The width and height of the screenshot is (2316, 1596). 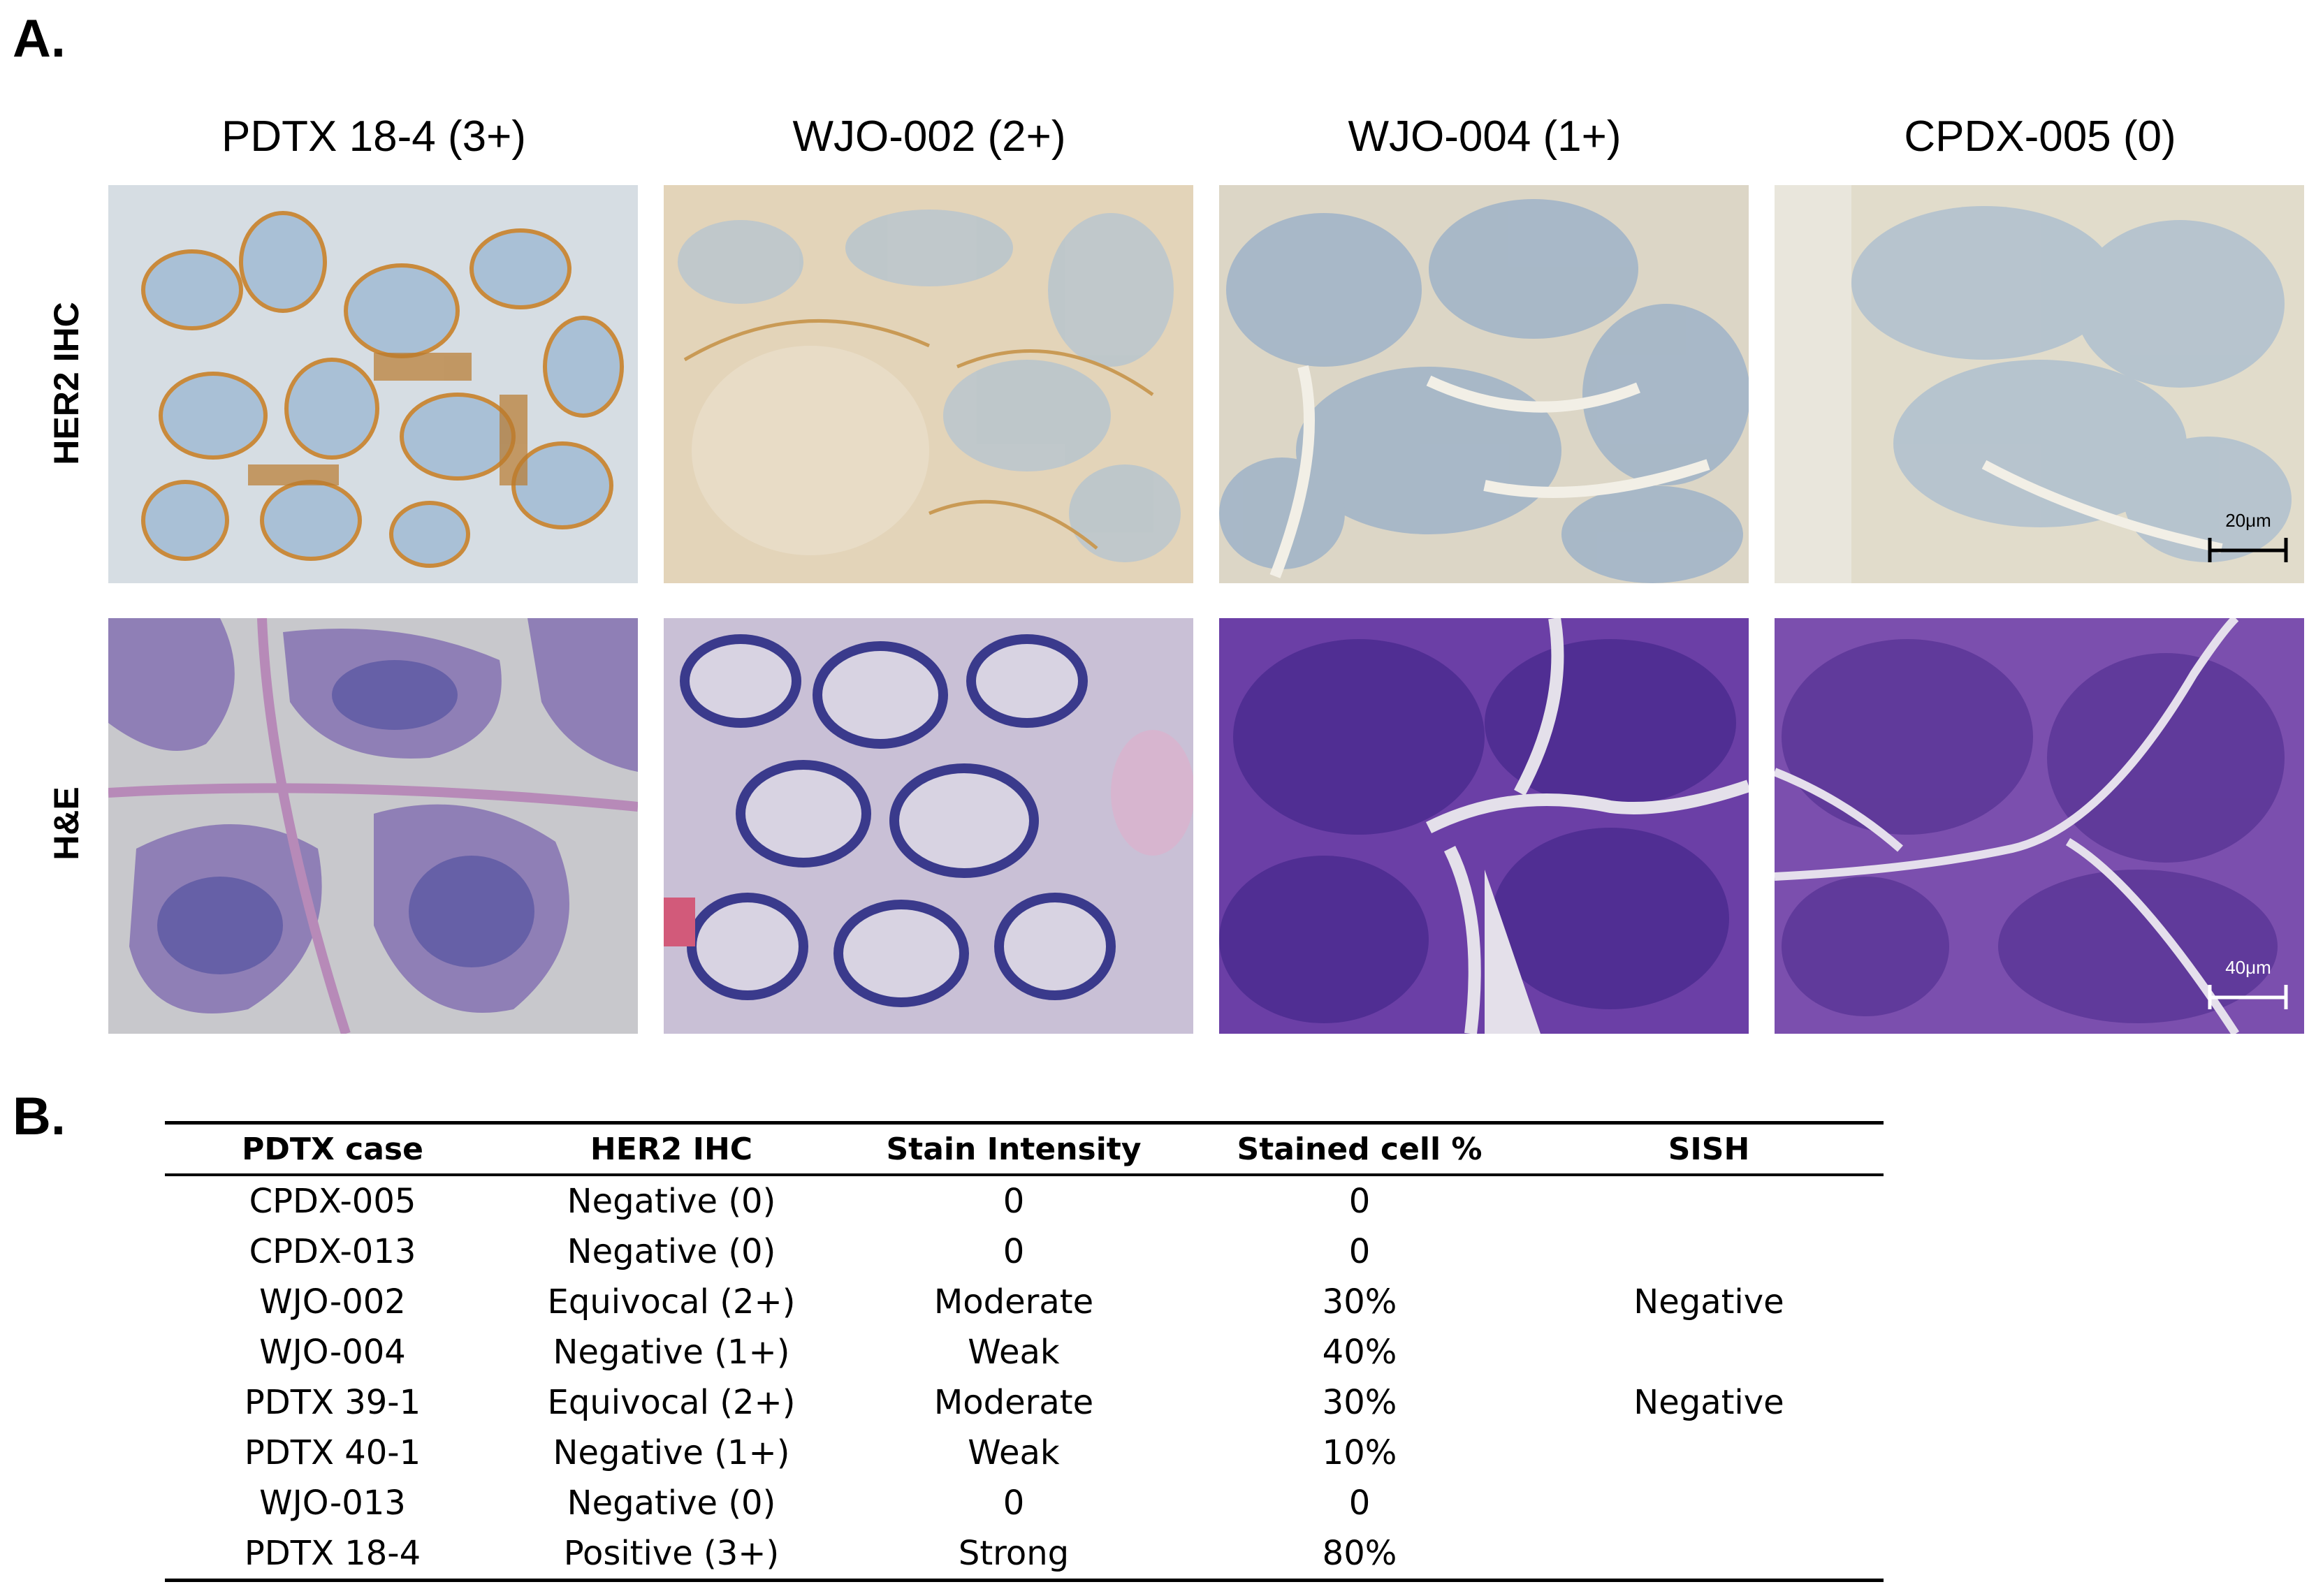 What do you see at coordinates (2248, 967) in the screenshot?
I see `scale-bar-he-label: 40μm` at bounding box center [2248, 967].